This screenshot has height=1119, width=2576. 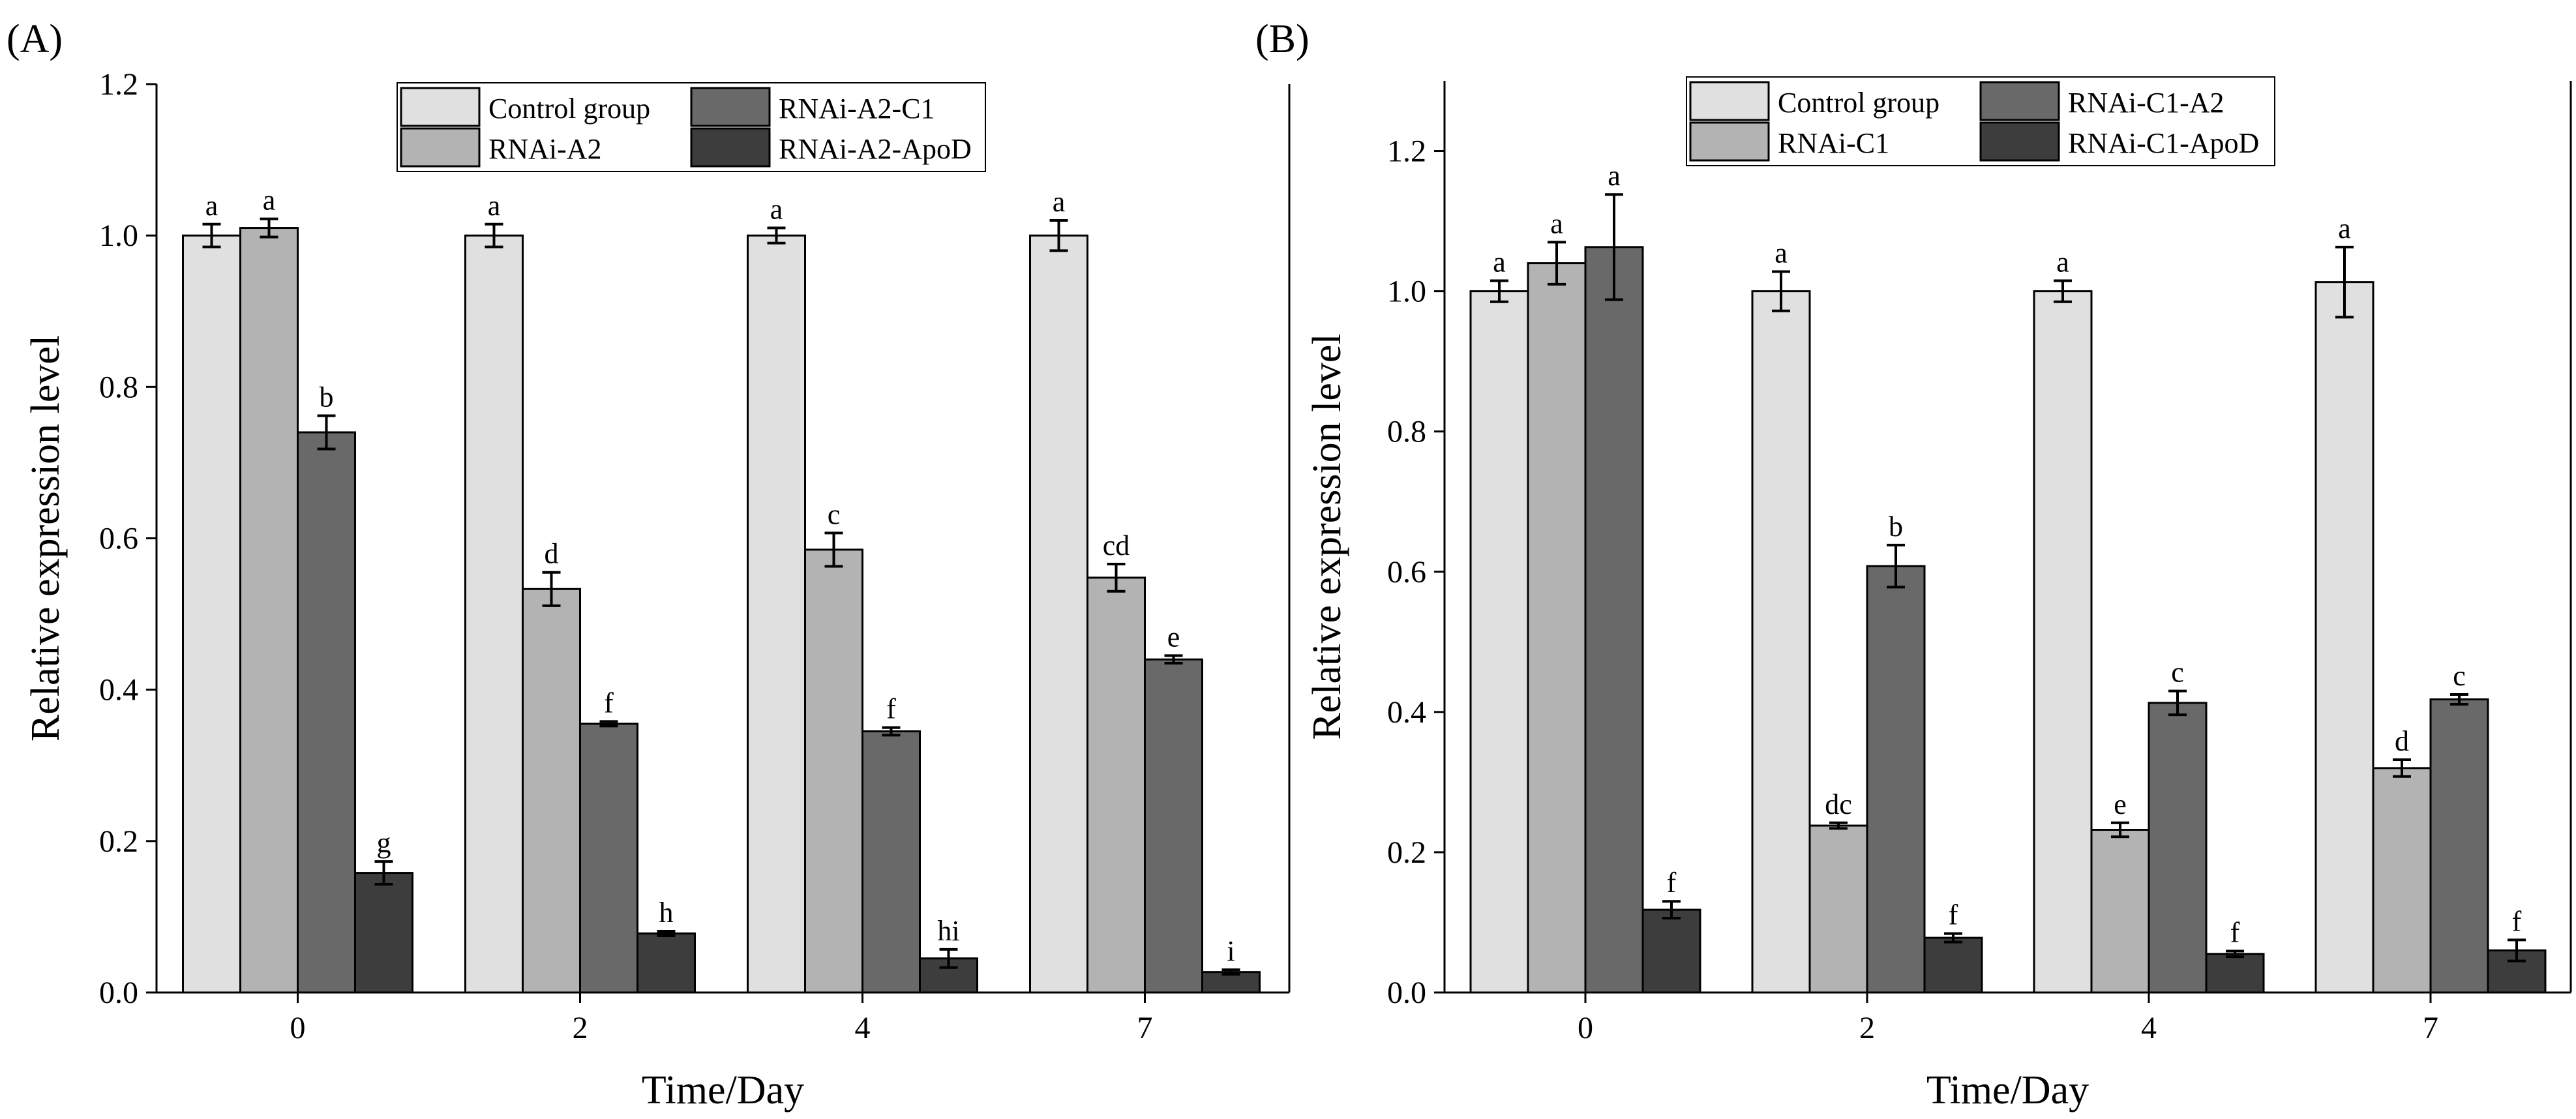 I want to click on significance-letter: h, so click(x=666, y=913).